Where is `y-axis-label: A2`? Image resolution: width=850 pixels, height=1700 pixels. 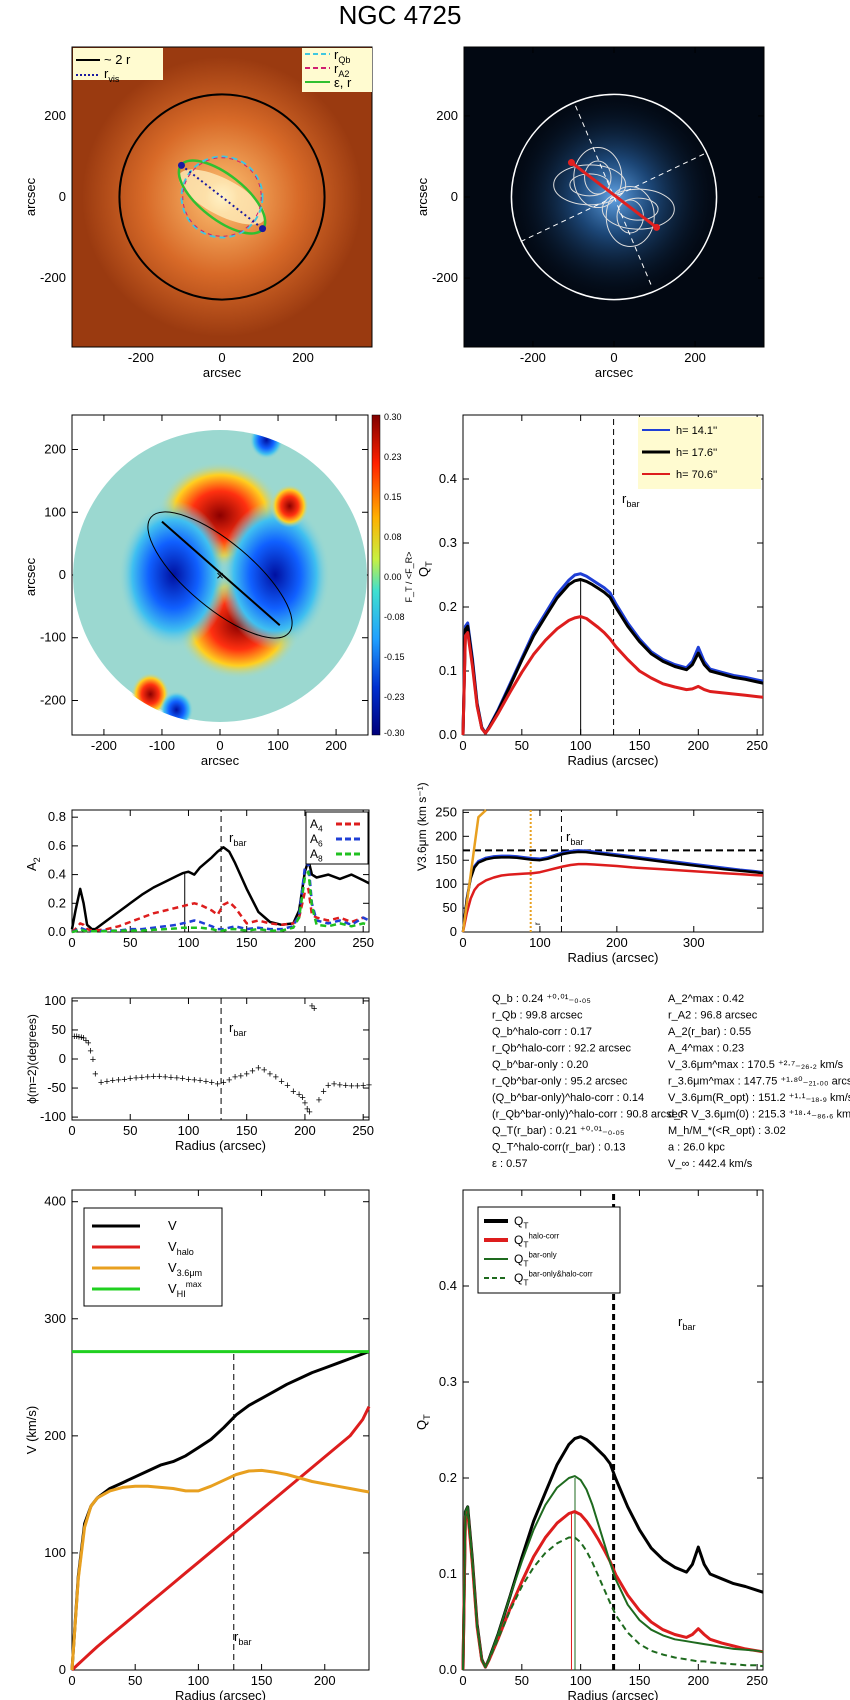 y-axis-label: A2 is located at coordinates (33, 864).